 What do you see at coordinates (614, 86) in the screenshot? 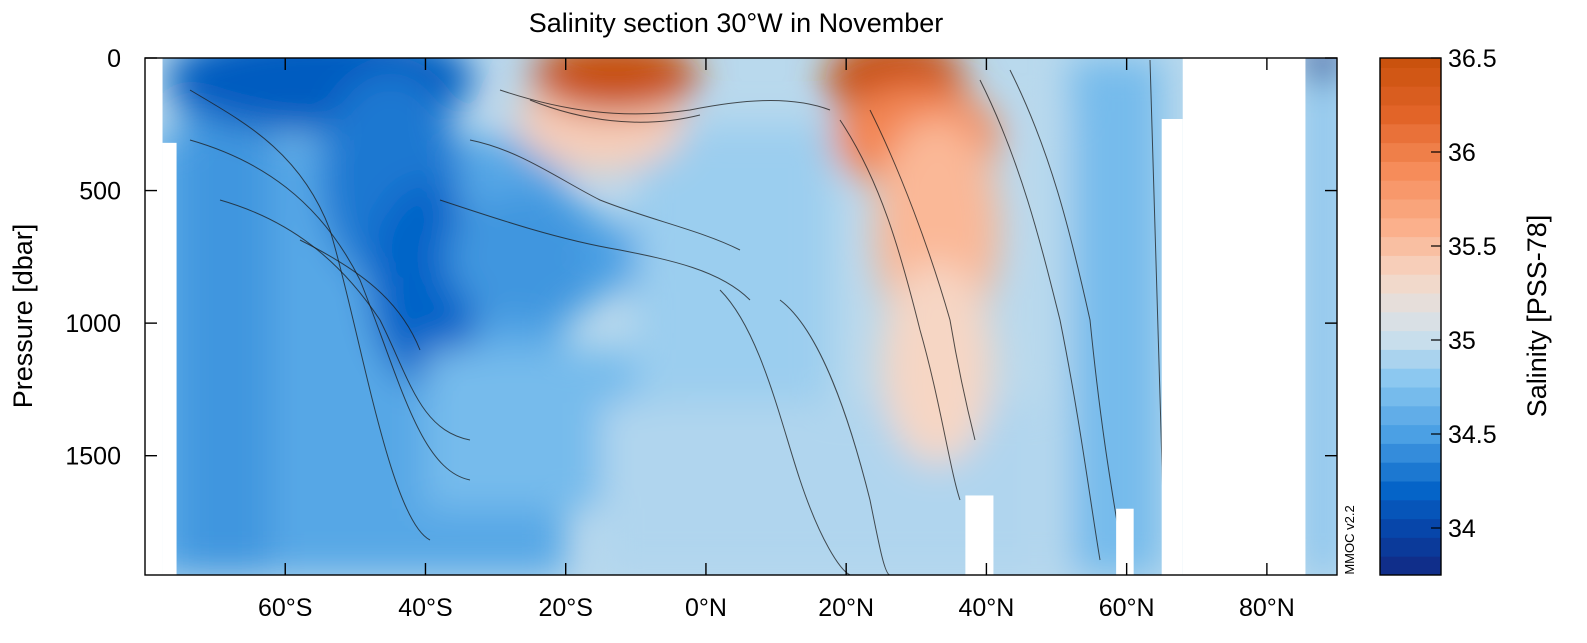
I see `south-surface-max` at bounding box center [614, 86].